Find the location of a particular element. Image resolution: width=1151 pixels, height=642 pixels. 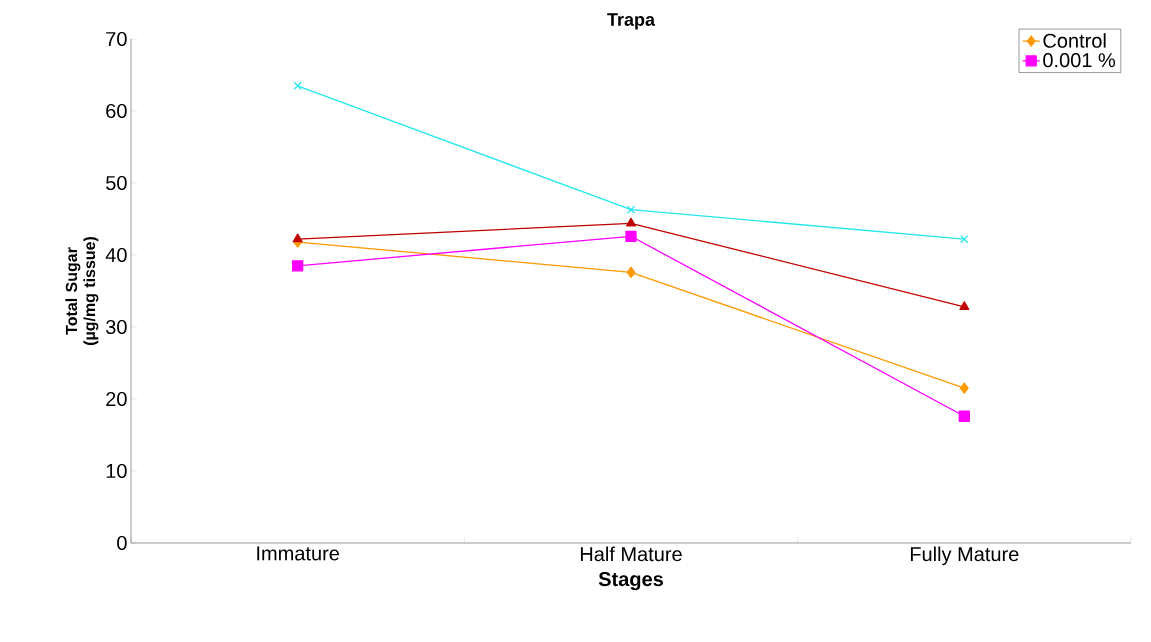

legend-label: Control is located at coordinates (1074, 40).